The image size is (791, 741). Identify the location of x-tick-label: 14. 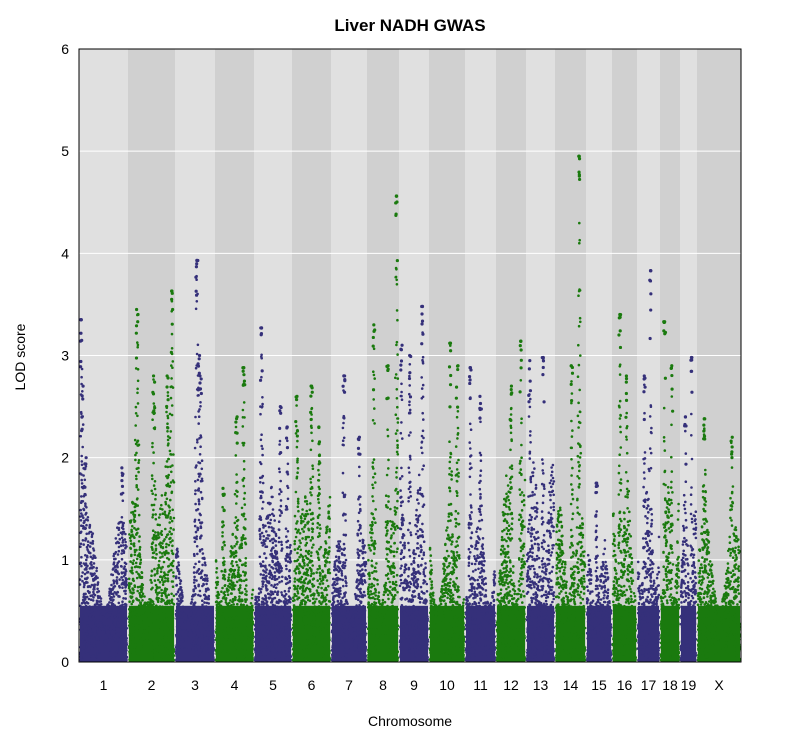
(571, 685).